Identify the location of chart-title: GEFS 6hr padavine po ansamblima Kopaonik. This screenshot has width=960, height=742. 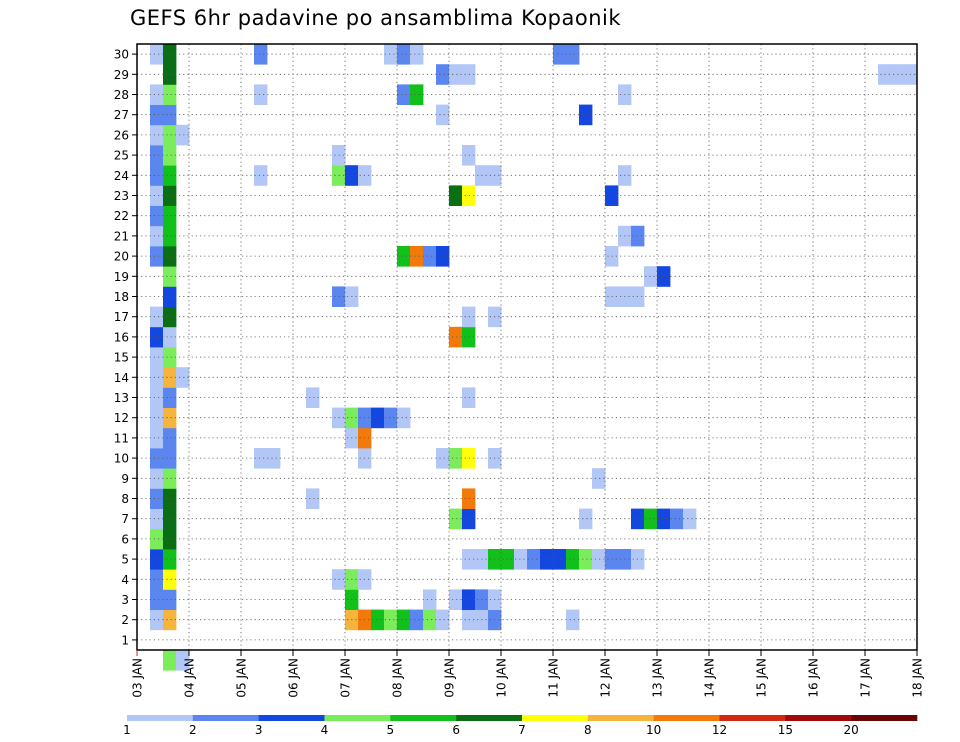
(376, 18).